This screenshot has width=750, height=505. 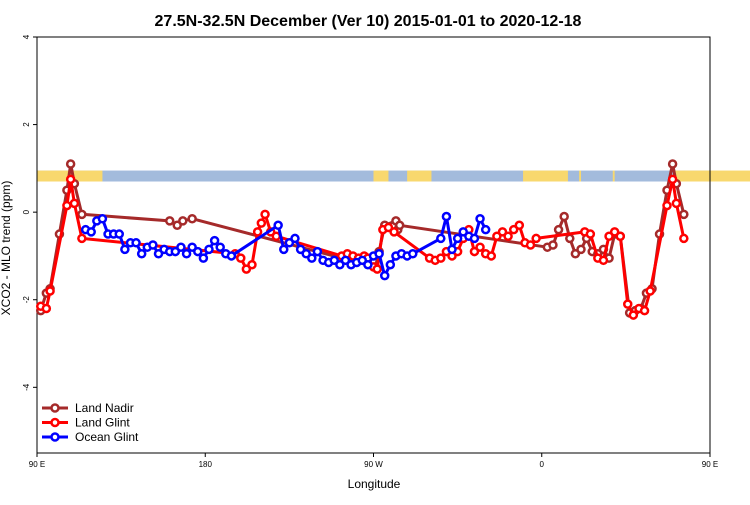 I want to click on x-tick-label: 90 W, so click(x=373, y=464).